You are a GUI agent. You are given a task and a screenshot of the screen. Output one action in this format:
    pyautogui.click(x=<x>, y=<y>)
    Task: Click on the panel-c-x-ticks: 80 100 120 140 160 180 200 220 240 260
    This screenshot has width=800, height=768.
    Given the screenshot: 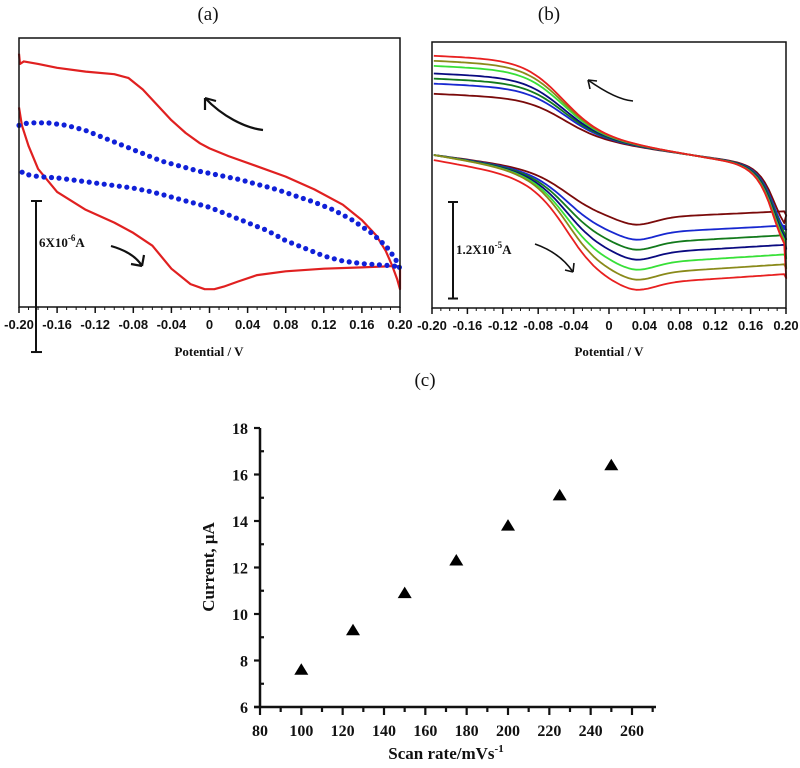 What is the action you would take?
    pyautogui.click(x=453, y=723)
    